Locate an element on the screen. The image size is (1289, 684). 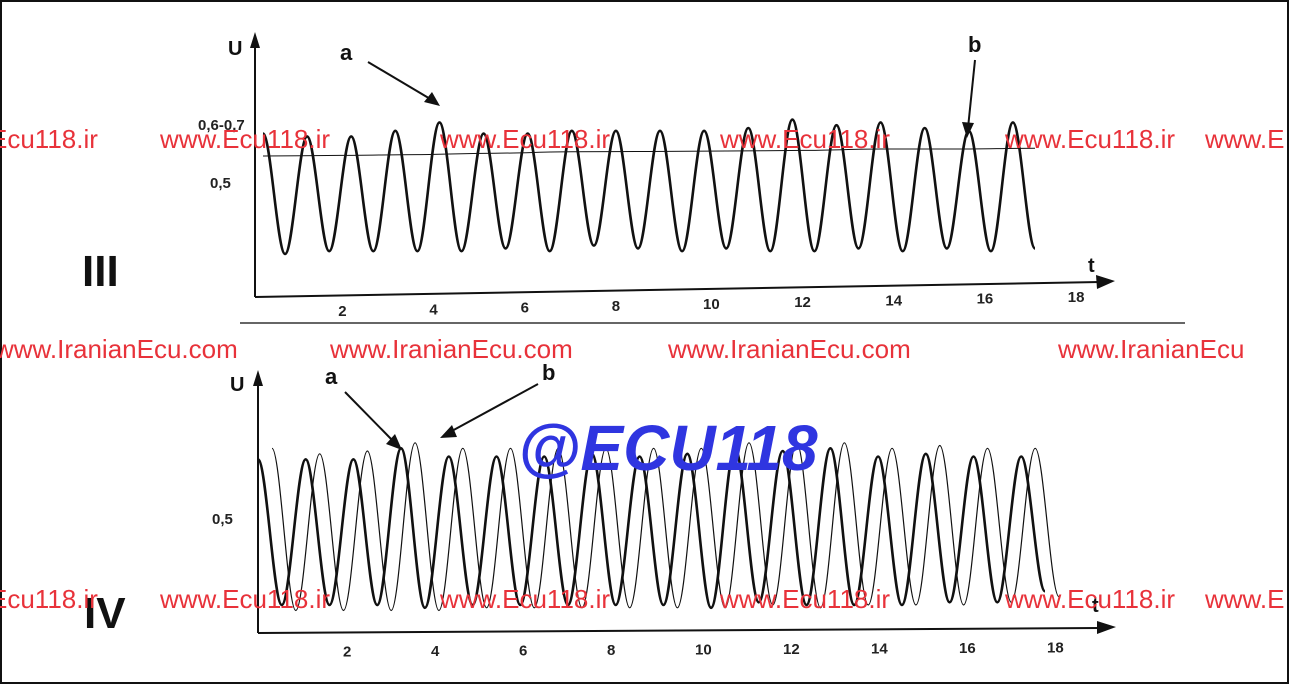
series-group is located at coordinates (649, 187).